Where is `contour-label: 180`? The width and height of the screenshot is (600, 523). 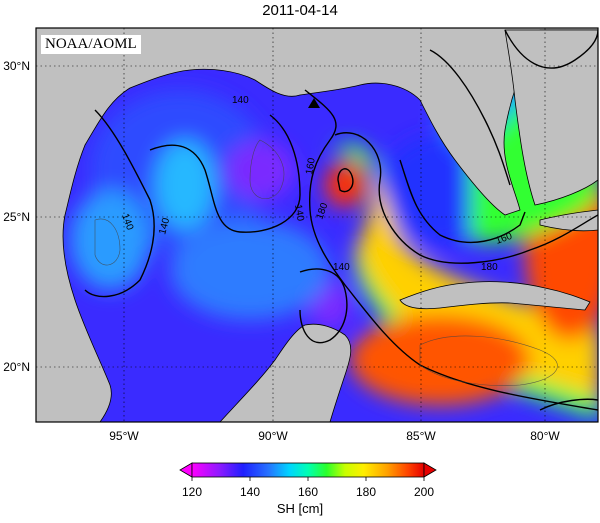 contour-label: 180 is located at coordinates (489, 267).